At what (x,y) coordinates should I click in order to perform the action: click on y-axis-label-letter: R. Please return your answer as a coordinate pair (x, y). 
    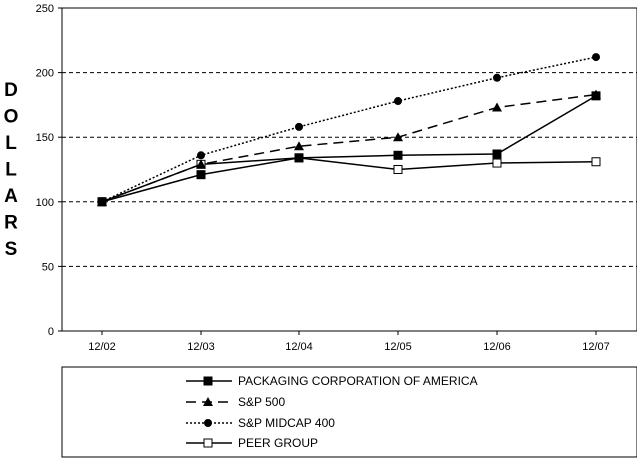
    Looking at the image, I should click on (11, 223).